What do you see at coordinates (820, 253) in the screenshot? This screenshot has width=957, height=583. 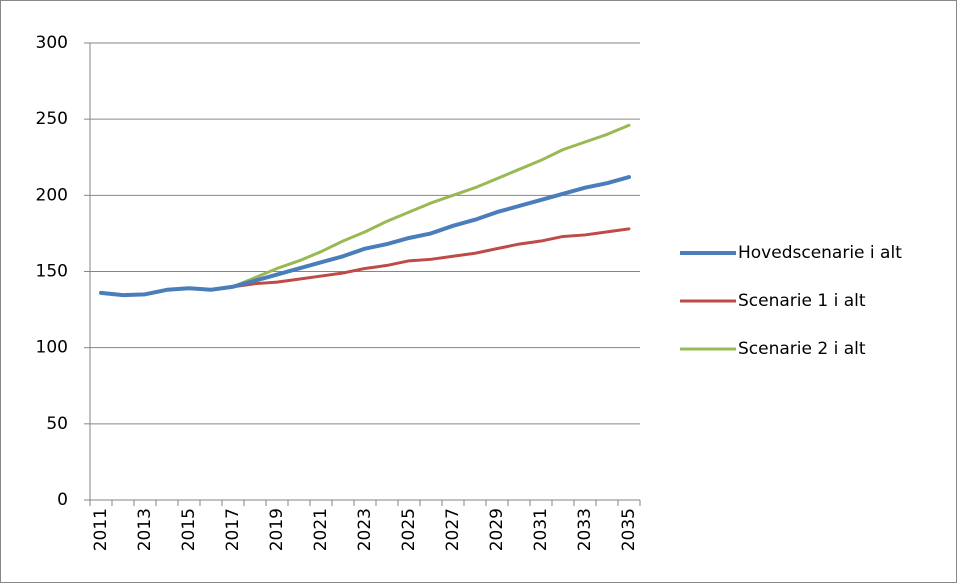 I see `legend-label: Hovedscenarie i alt` at bounding box center [820, 253].